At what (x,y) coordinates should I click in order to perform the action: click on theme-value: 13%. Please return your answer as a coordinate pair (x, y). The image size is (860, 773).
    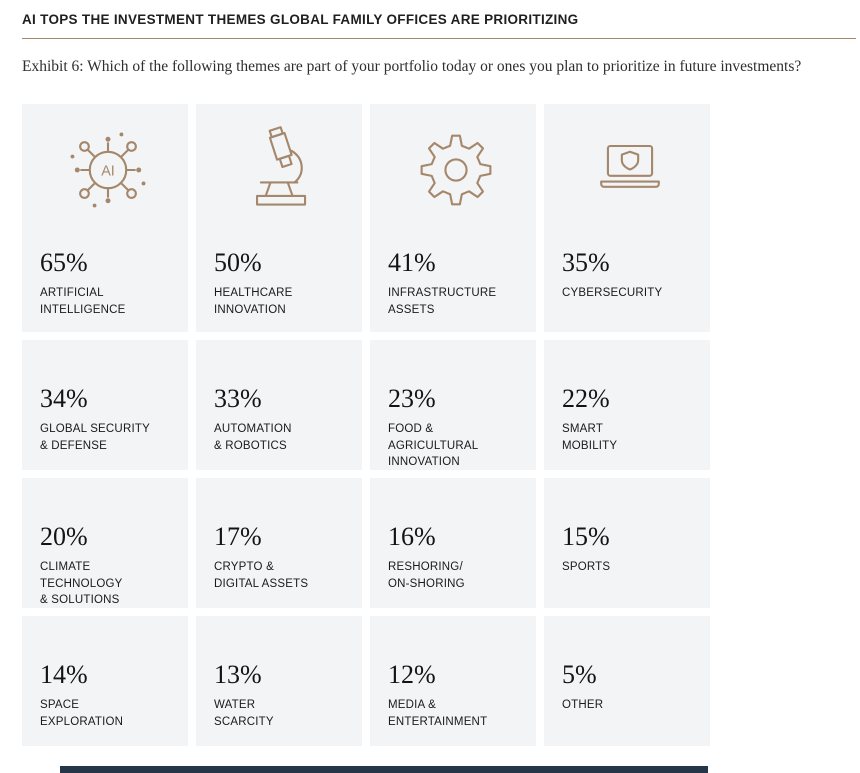
    Looking at the image, I should click on (238, 674).